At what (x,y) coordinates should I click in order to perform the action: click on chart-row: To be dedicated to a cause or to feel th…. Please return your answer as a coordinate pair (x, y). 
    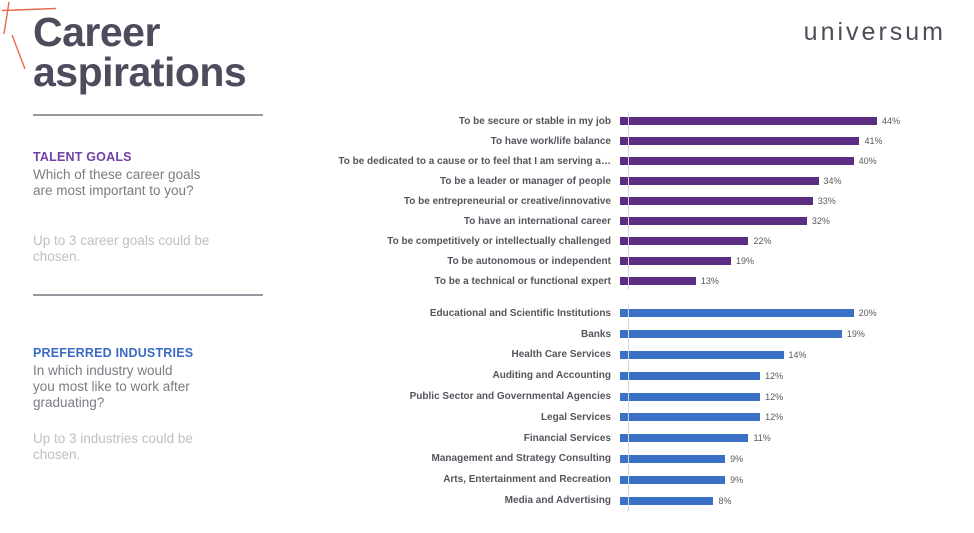
    Looking at the image, I should click on (645, 161).